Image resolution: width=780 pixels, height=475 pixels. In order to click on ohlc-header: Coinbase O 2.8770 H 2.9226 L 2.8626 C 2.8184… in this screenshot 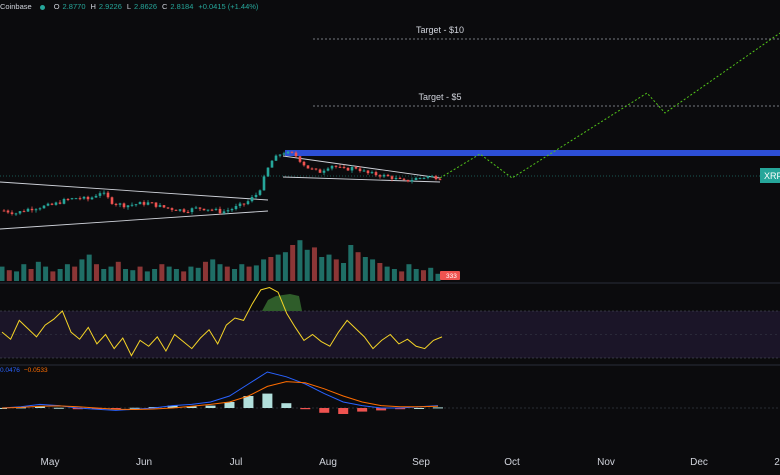, I will do `click(130, 7)`.